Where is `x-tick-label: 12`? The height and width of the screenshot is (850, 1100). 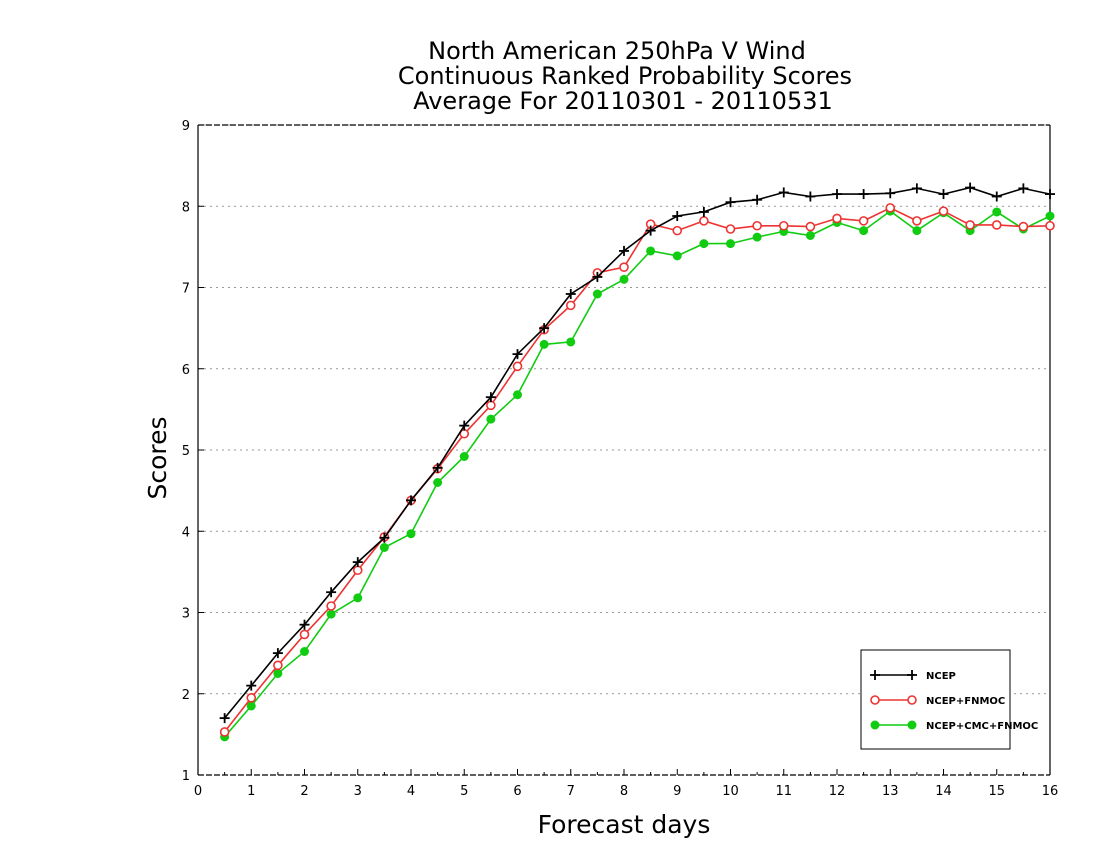
x-tick-label: 12 is located at coordinates (837, 791).